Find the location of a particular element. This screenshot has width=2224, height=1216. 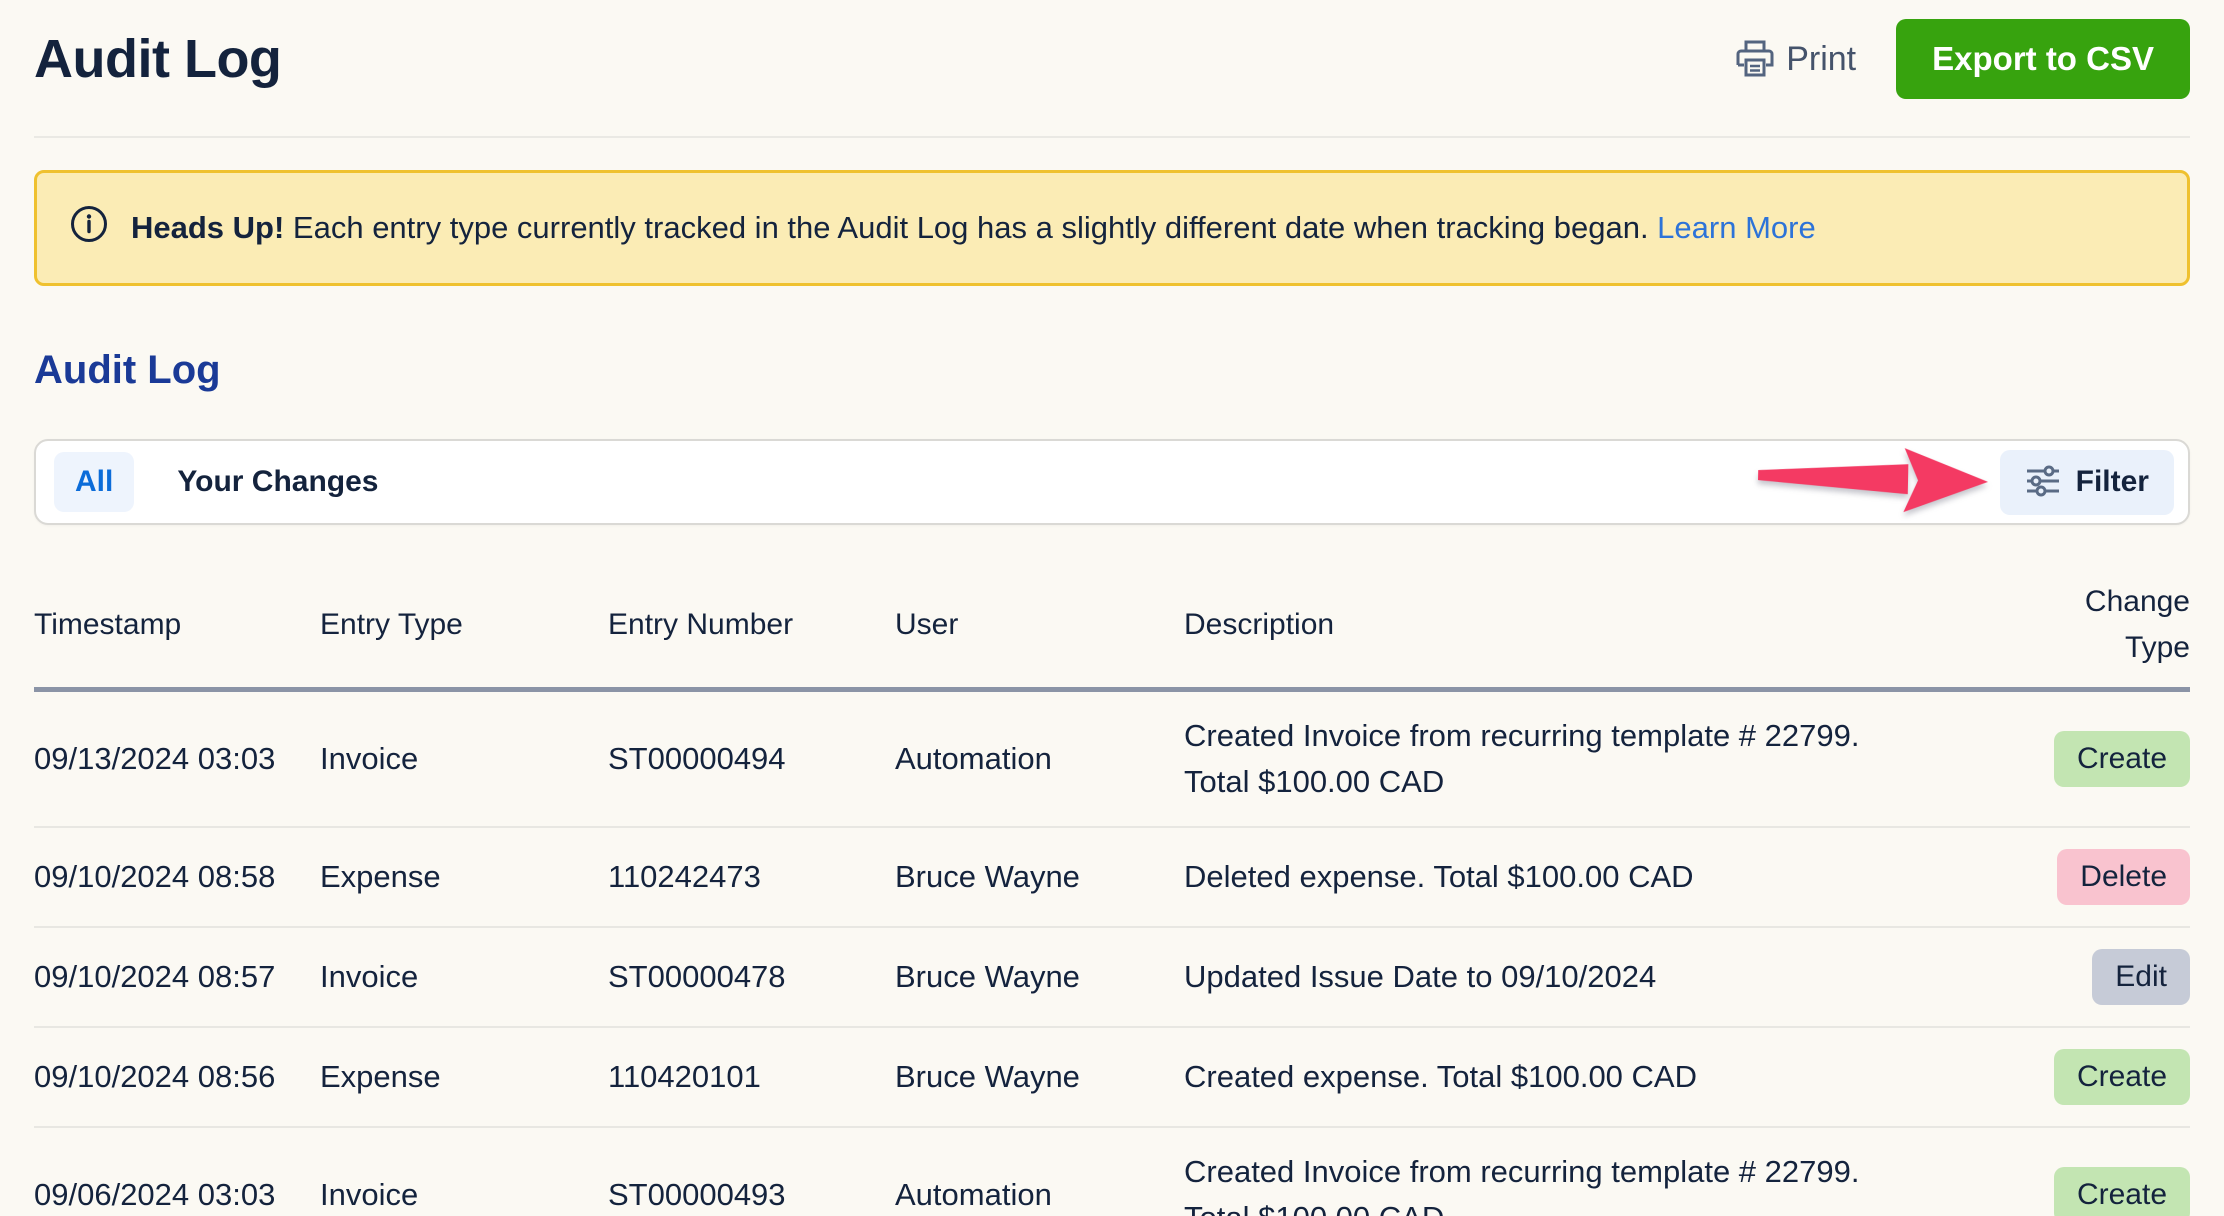

cell-entry-number: 110420101 is located at coordinates (684, 1076).